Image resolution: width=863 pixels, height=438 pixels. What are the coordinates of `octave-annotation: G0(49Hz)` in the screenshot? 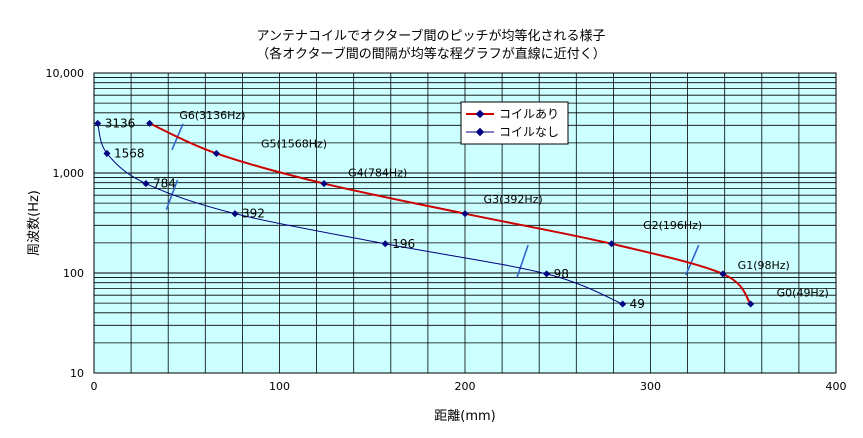 It's located at (803, 293).